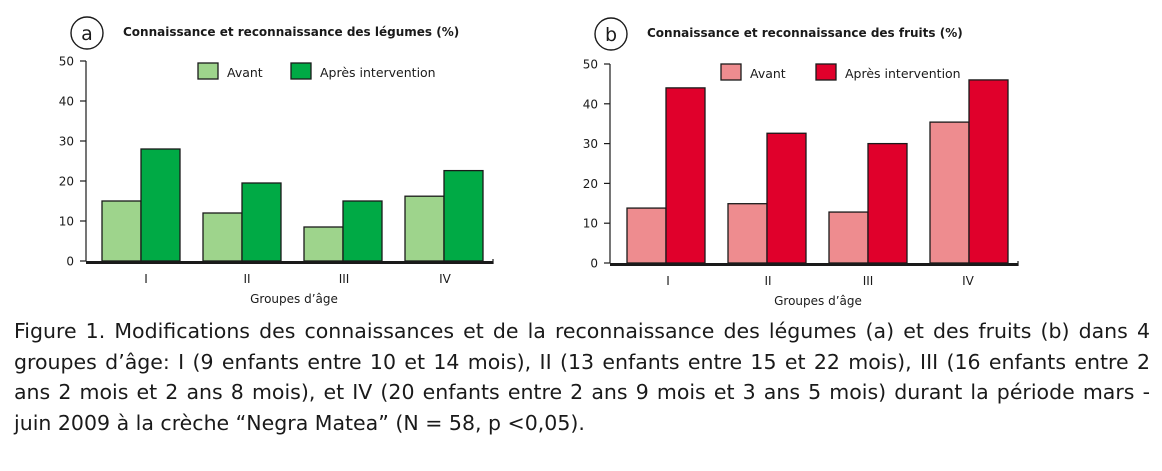 Image resolution: width=1162 pixels, height=471 pixels. I want to click on bar-b-before-II, so click(747, 233).